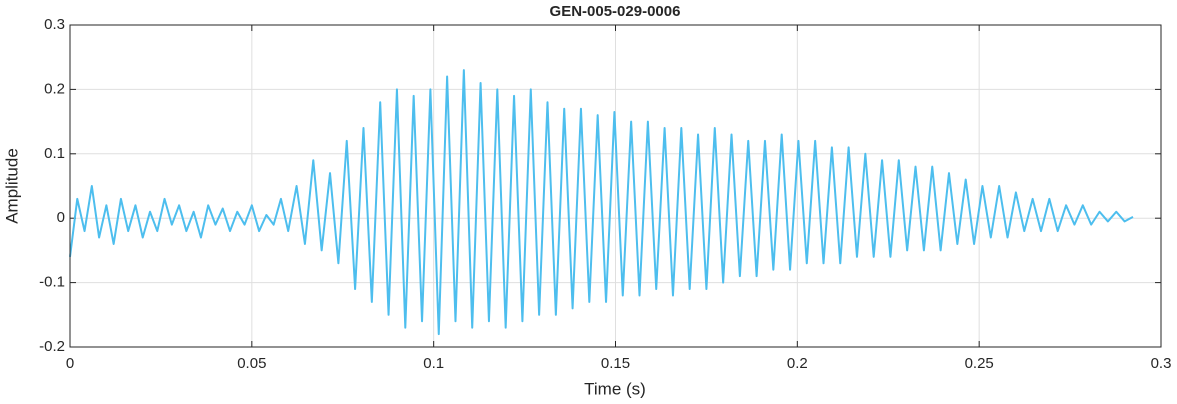 The width and height of the screenshot is (1177, 404). Describe the element at coordinates (615, 11) in the screenshot. I see `chart-title: GEN-005-029-0006` at that location.